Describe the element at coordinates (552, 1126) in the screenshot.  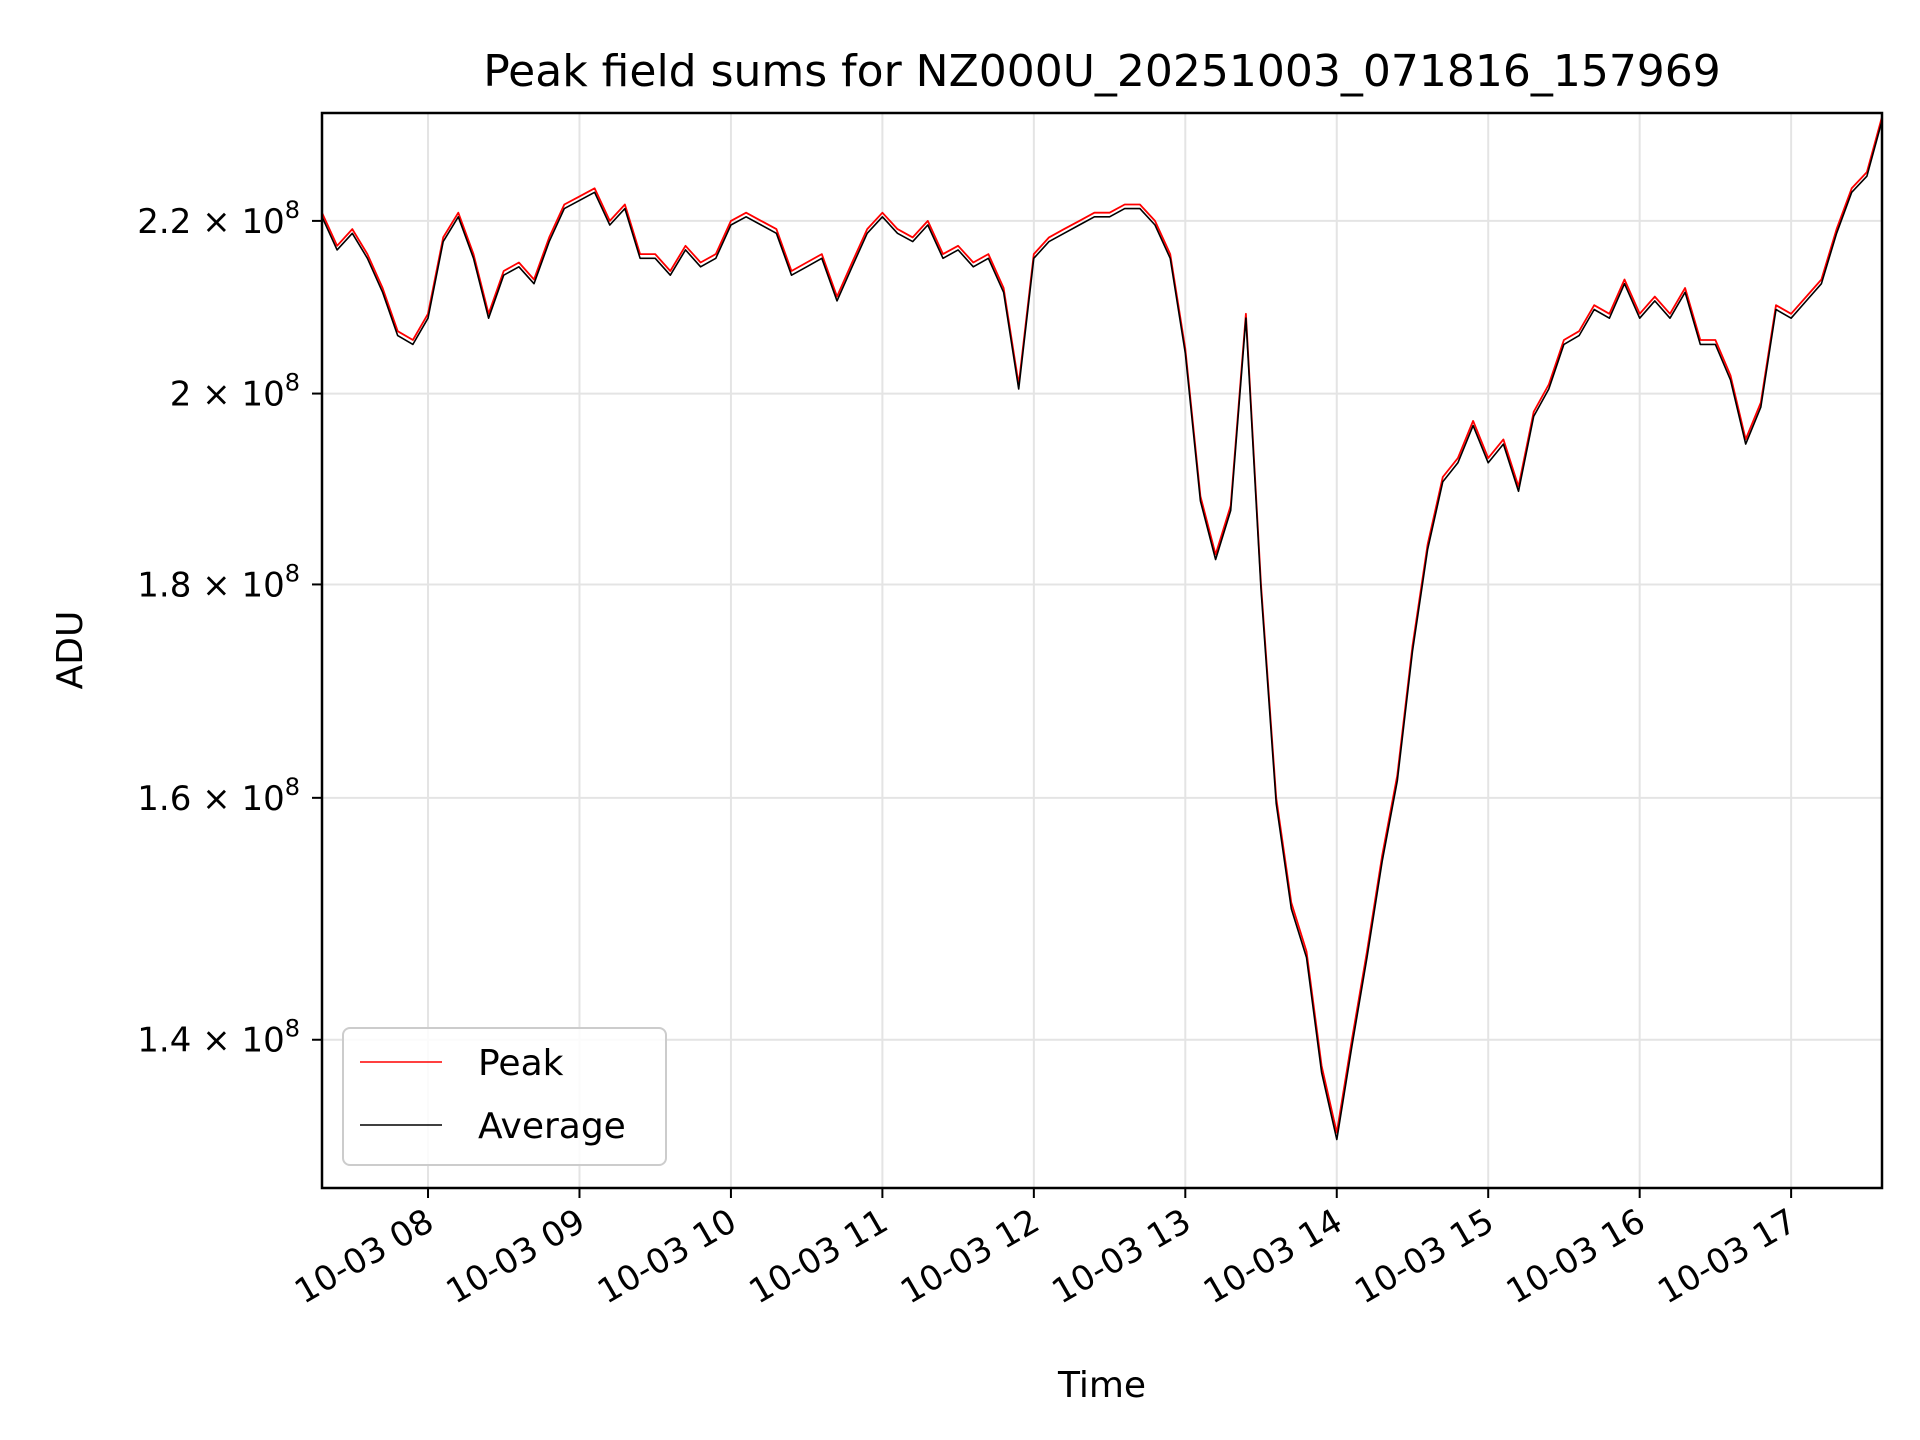
I see `legend-average-label: Average` at that location.